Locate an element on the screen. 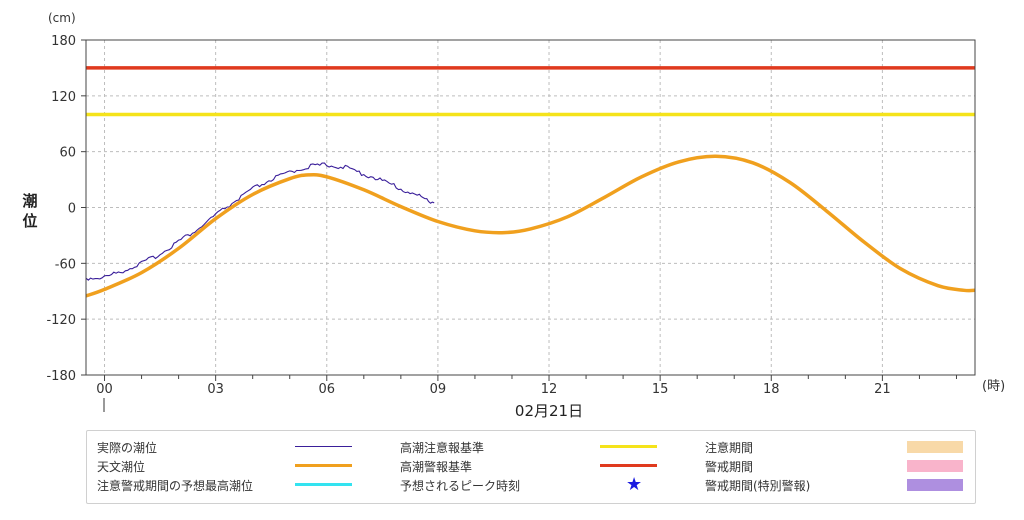 Image resolution: width=1024 pixels, height=520 pixels. legend-label: 警戒期間(特別警報) is located at coordinates (758, 486).